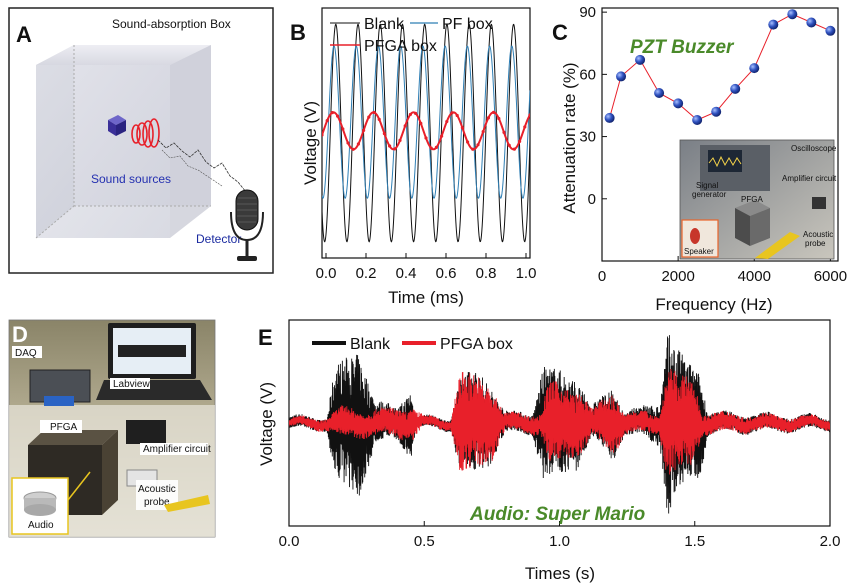 Image resolution: width=865 pixels, height=588 pixels. What do you see at coordinates (171, 24) in the screenshot?
I see `panel-a-title: Sound-absorption Box` at bounding box center [171, 24].